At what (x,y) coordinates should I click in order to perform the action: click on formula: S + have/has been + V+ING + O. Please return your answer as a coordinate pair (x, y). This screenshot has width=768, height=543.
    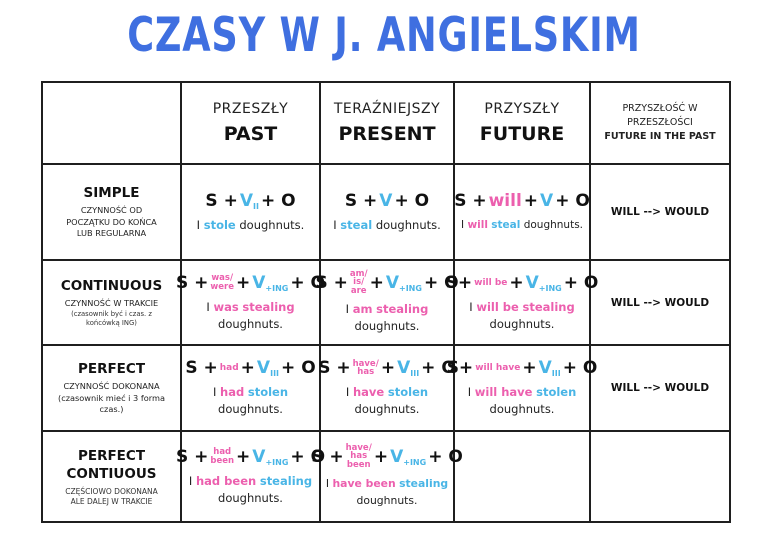
    Looking at the image, I should click on (387, 456).